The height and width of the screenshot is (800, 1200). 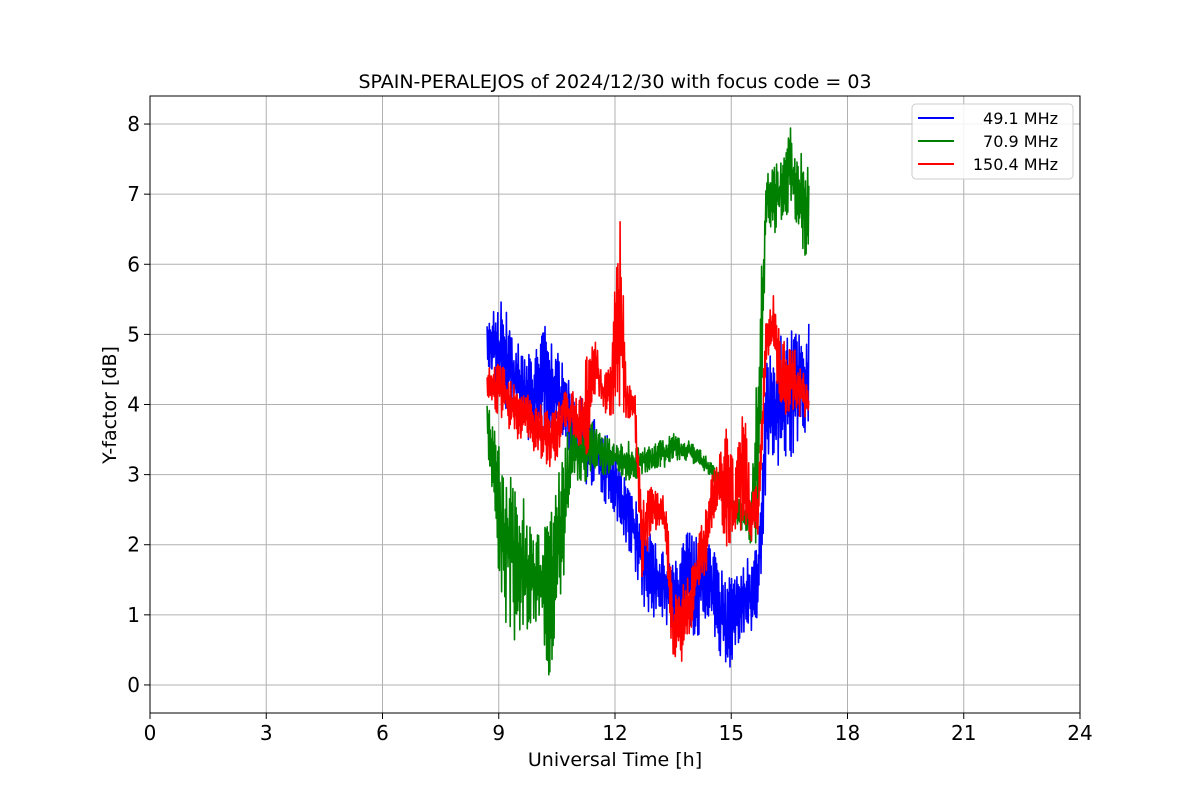 What do you see at coordinates (133, 194) in the screenshot?
I see `y-tick-label: 7` at bounding box center [133, 194].